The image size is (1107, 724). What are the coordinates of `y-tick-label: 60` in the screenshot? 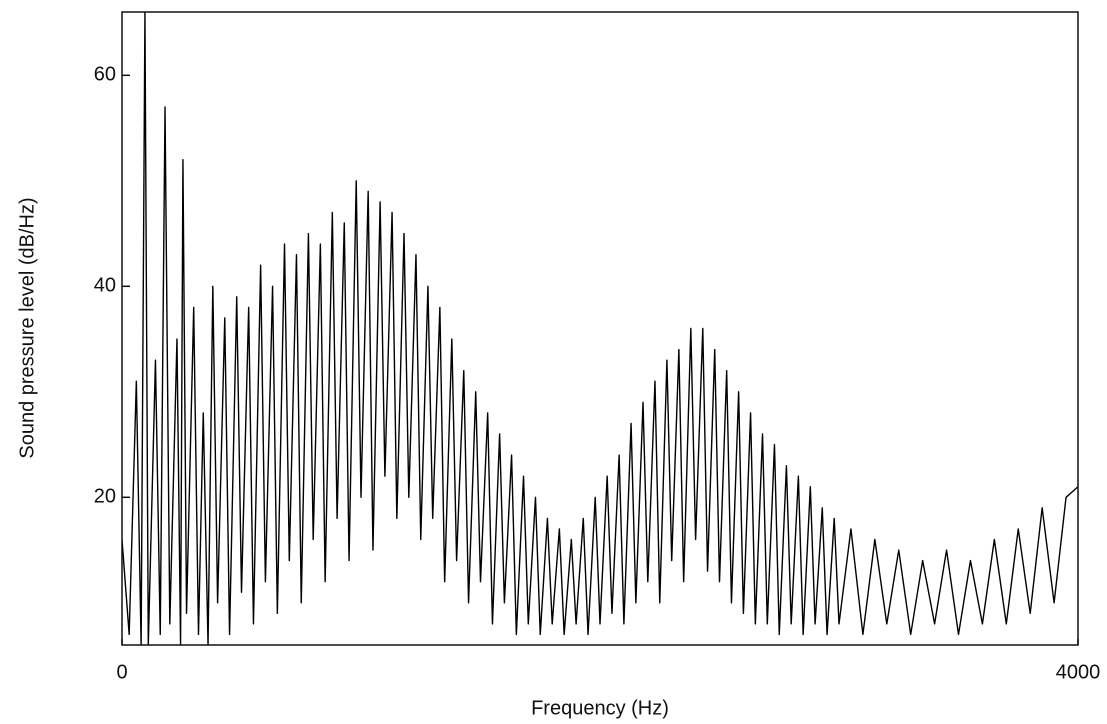 It's located at (105, 75).